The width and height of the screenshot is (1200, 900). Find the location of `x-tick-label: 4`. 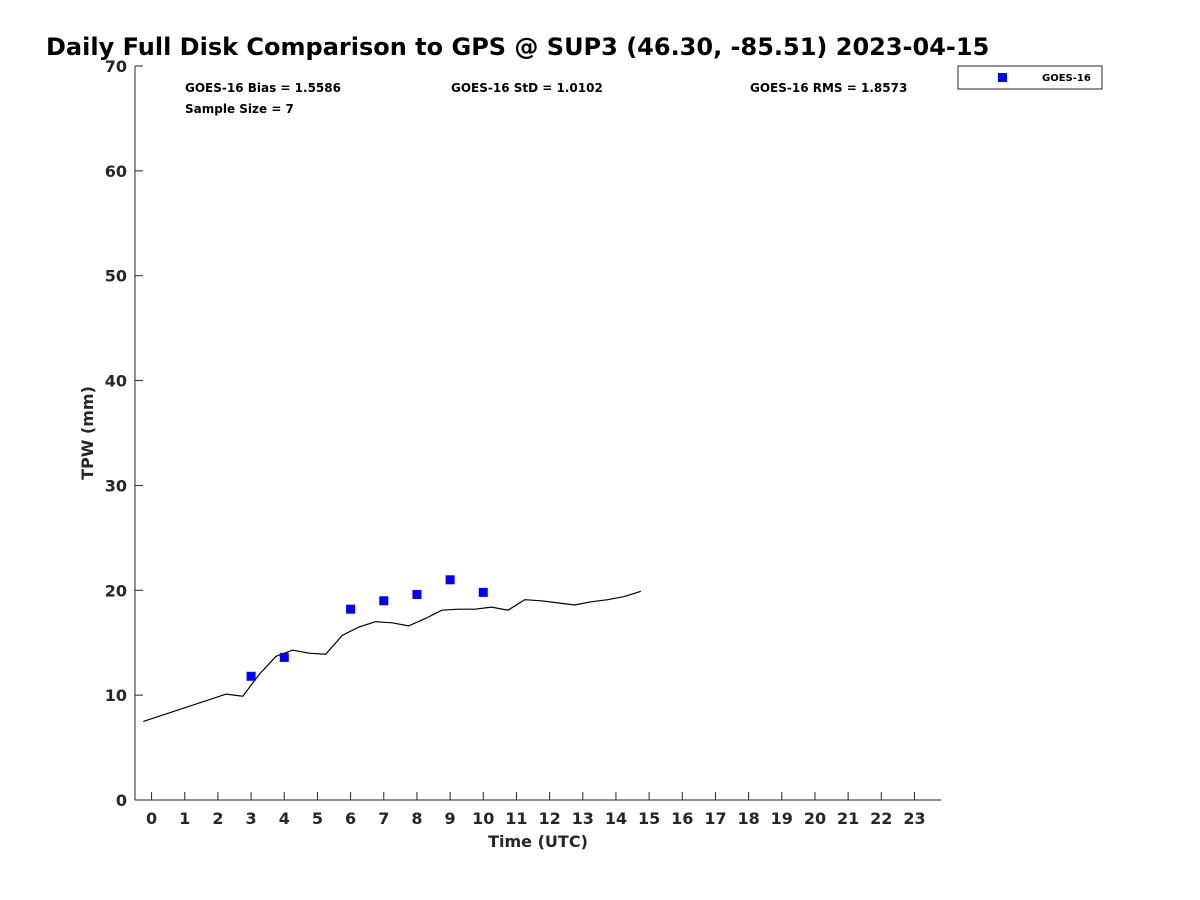

x-tick-label: 4 is located at coordinates (284, 818).